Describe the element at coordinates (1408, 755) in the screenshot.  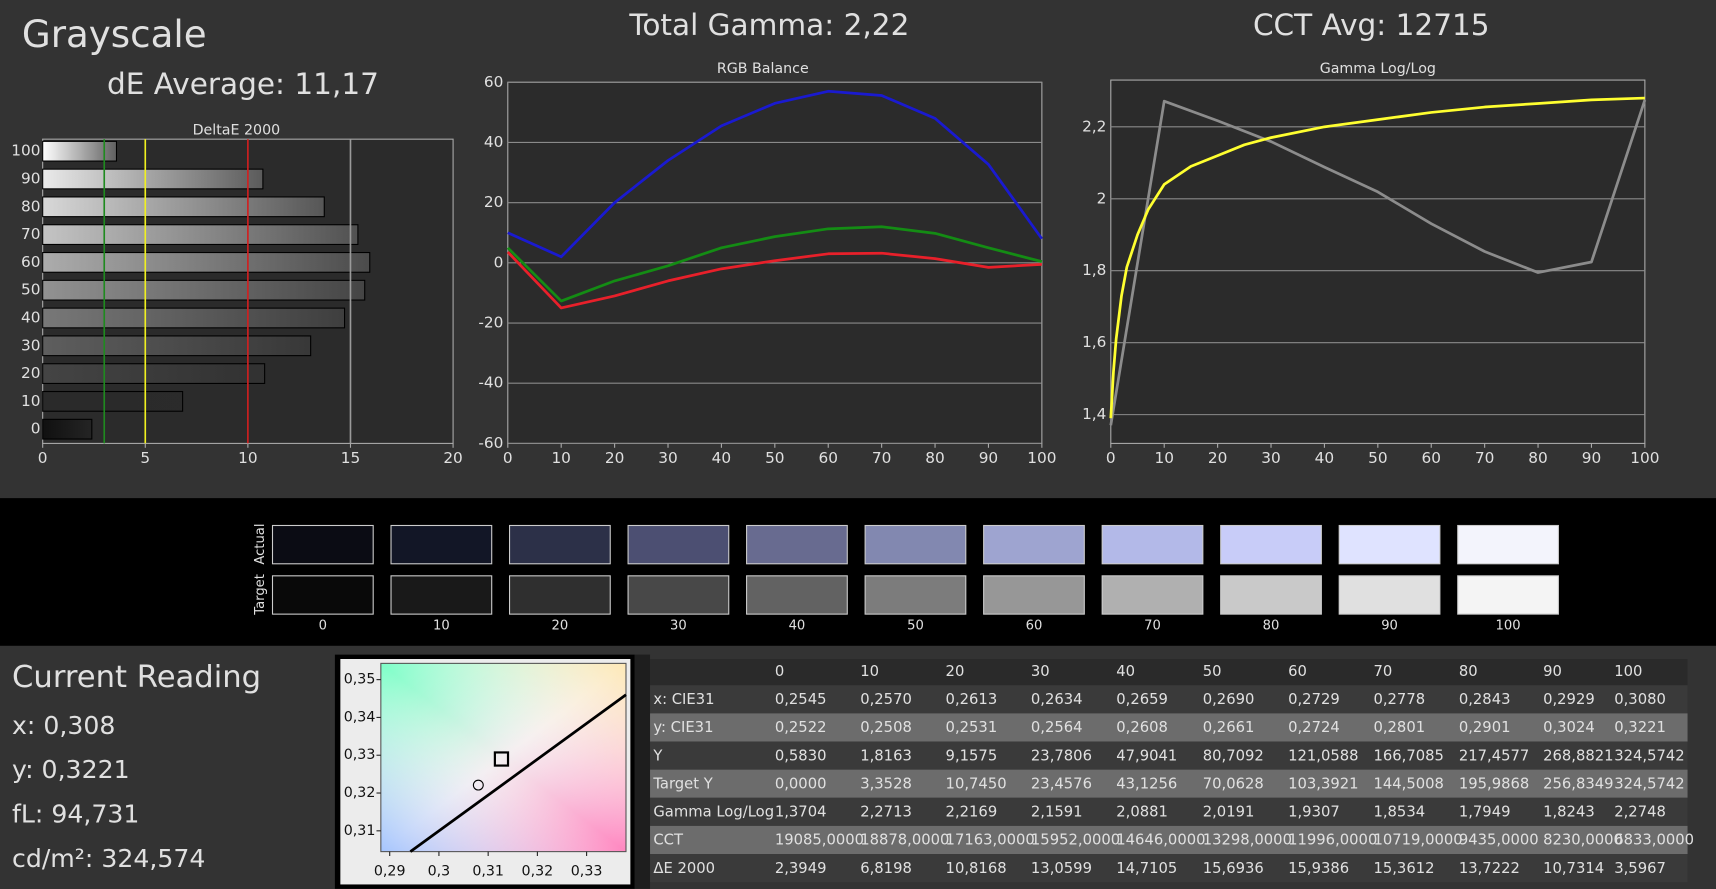
I see `table-cell: 166,7085` at that location.